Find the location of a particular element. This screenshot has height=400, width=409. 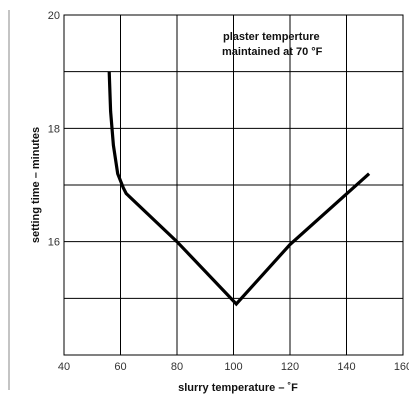

x-tick-label: 40 is located at coordinates (64, 367).